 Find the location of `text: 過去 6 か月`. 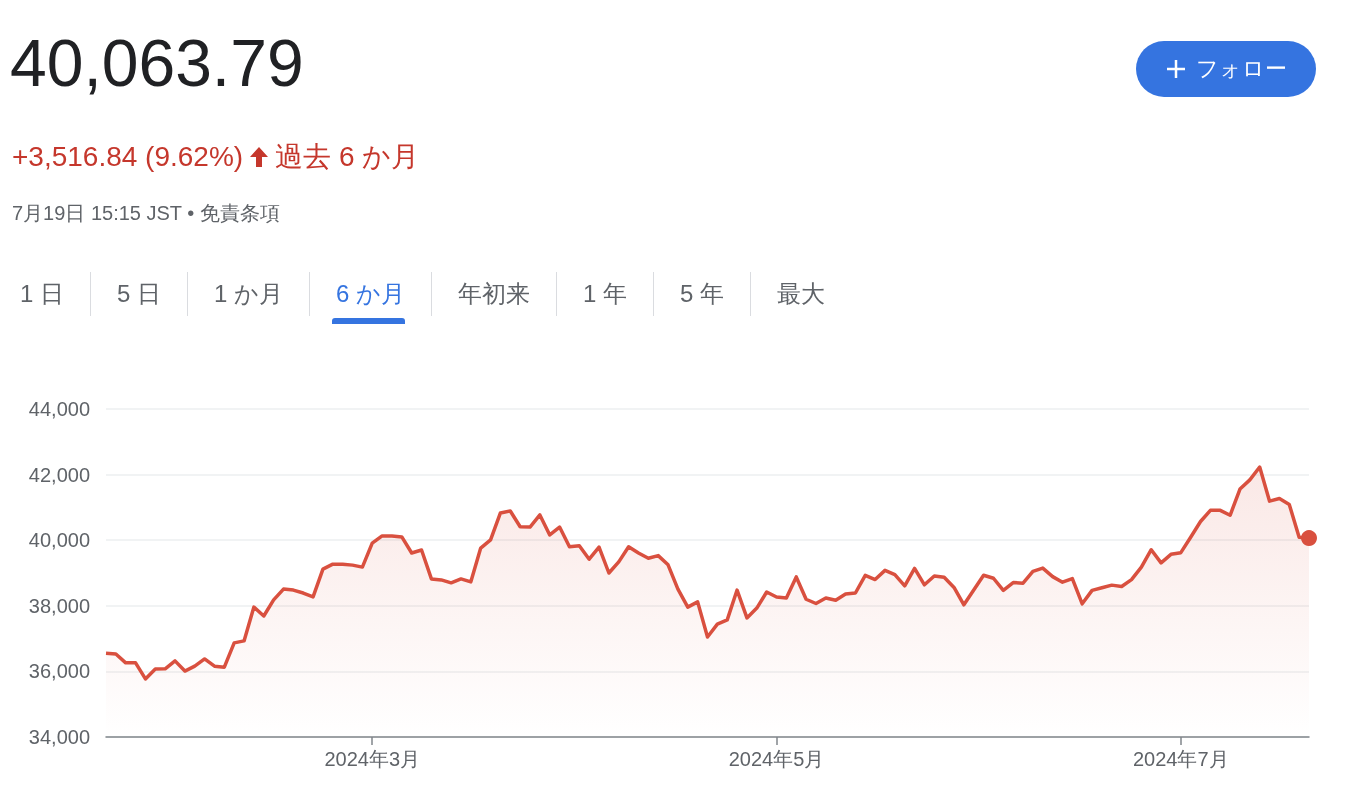

text: 過去 6 か月 is located at coordinates (347, 157).